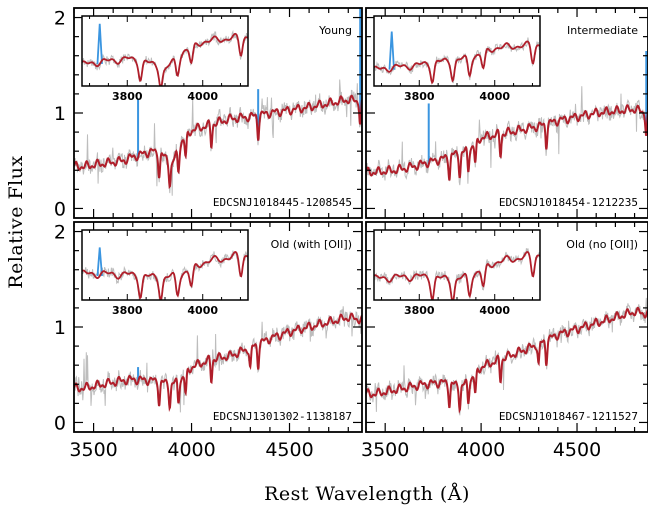 The width and height of the screenshot is (648, 507). Describe the element at coordinates (367, 494) in the screenshot. I see `x-axis-title: Rest Wavelength (Å)` at that location.